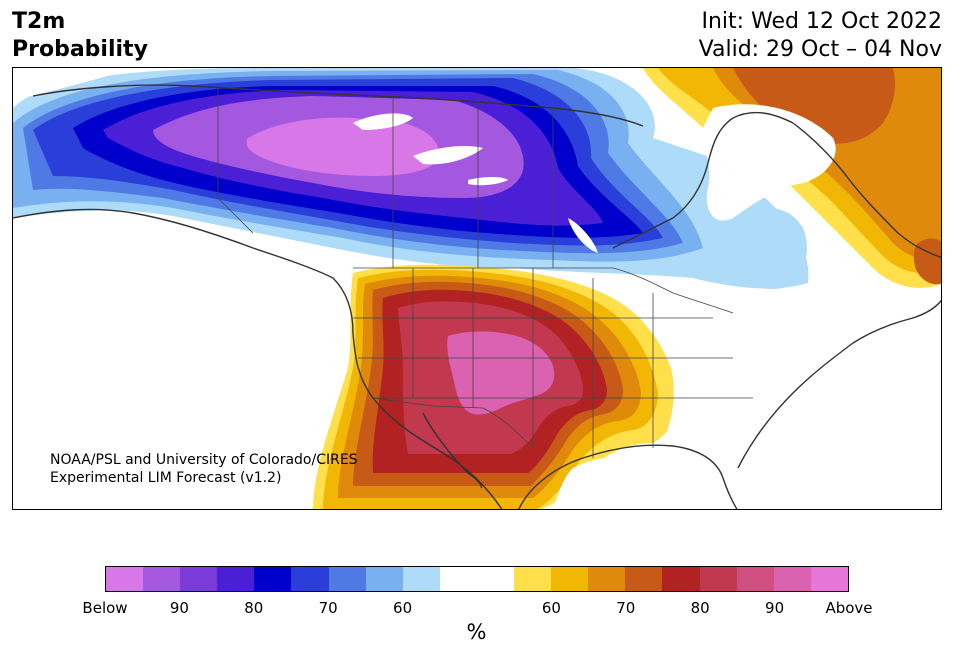 This screenshot has width=953, height=659. I want to click on gulf-coast, so click(628, 476).